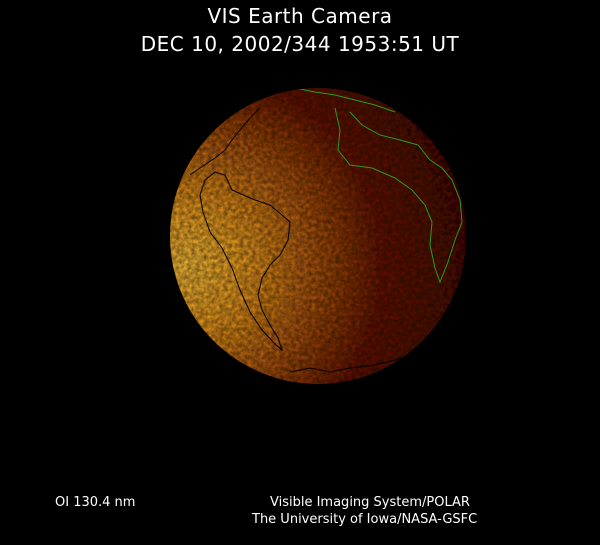  What do you see at coordinates (398, 195) in the screenshot?
I see `coastline-africa` at bounding box center [398, 195].